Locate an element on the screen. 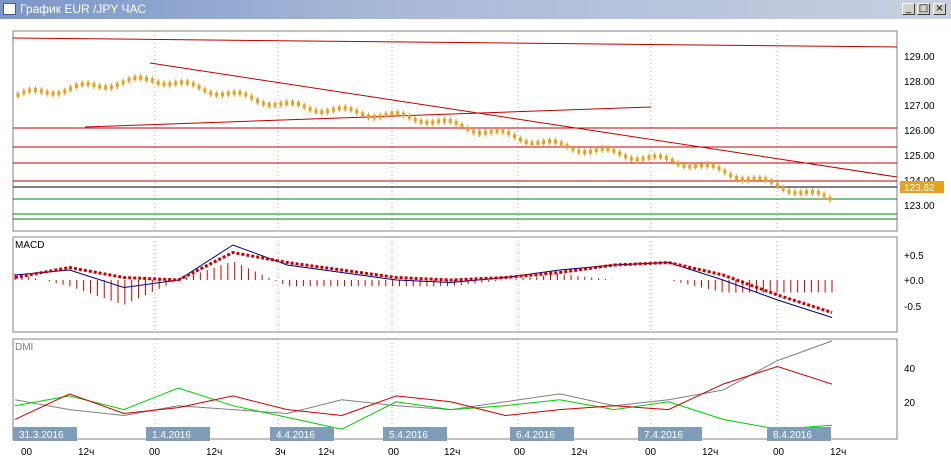 This screenshot has width=951, height=464. price-tick-label: 128.00 is located at coordinates (919, 82).